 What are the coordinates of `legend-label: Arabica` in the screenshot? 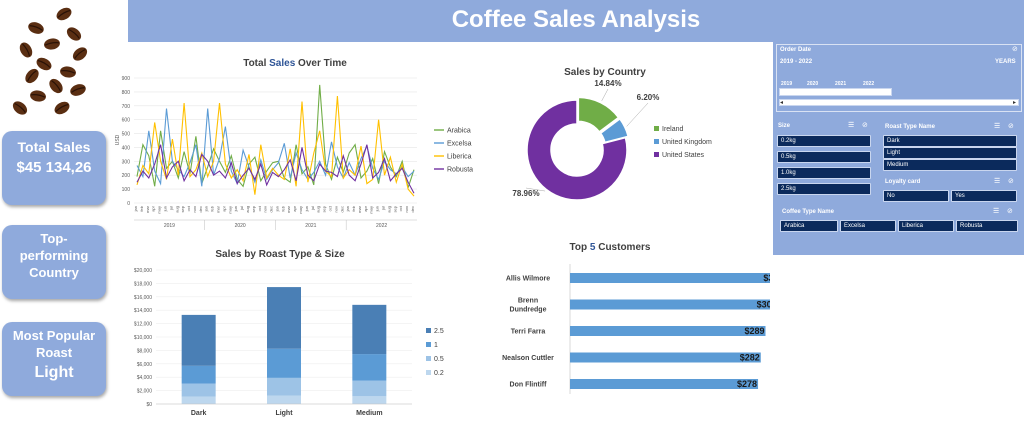 It's located at (459, 131).